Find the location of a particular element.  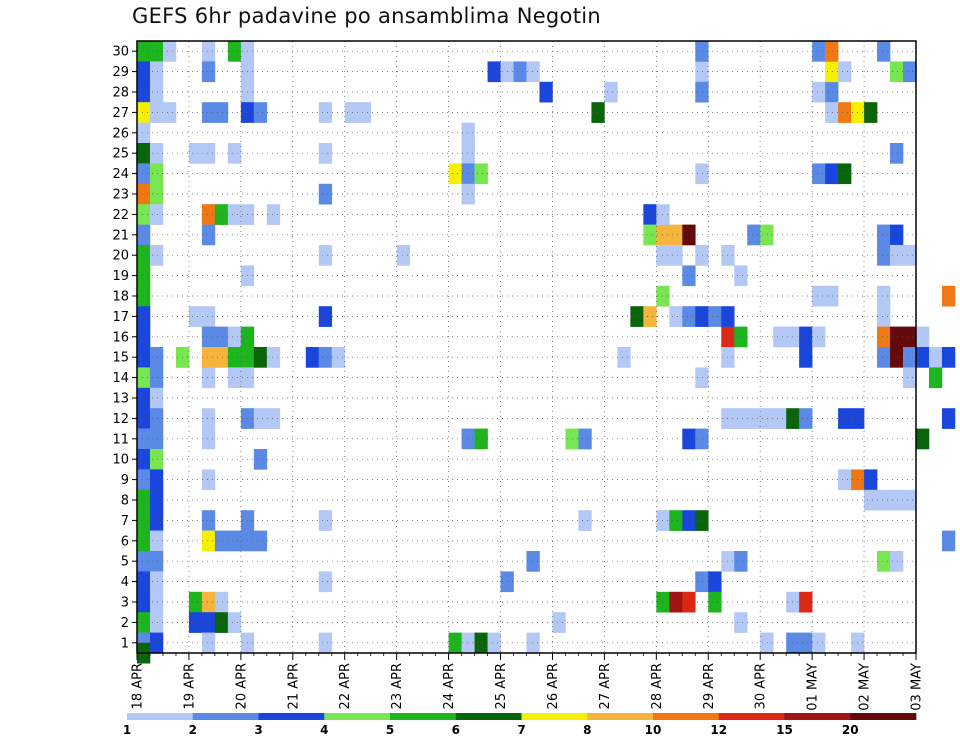

x-tick-label: 26 APR is located at coordinates (553, 686).